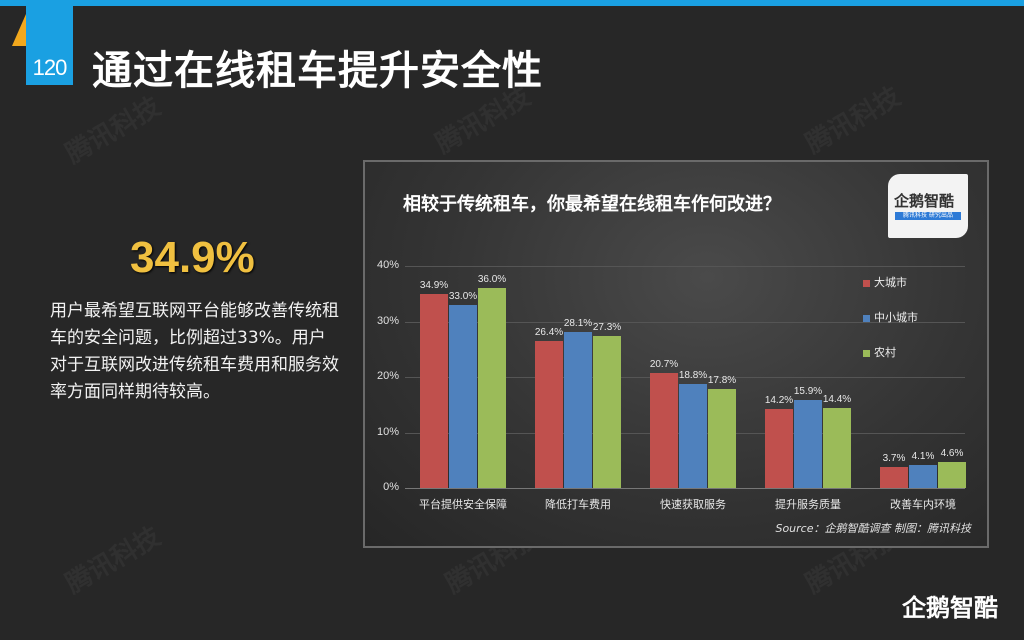  What do you see at coordinates (49, 42) in the screenshot?
I see `page-number-tab: 120` at bounding box center [49, 42].